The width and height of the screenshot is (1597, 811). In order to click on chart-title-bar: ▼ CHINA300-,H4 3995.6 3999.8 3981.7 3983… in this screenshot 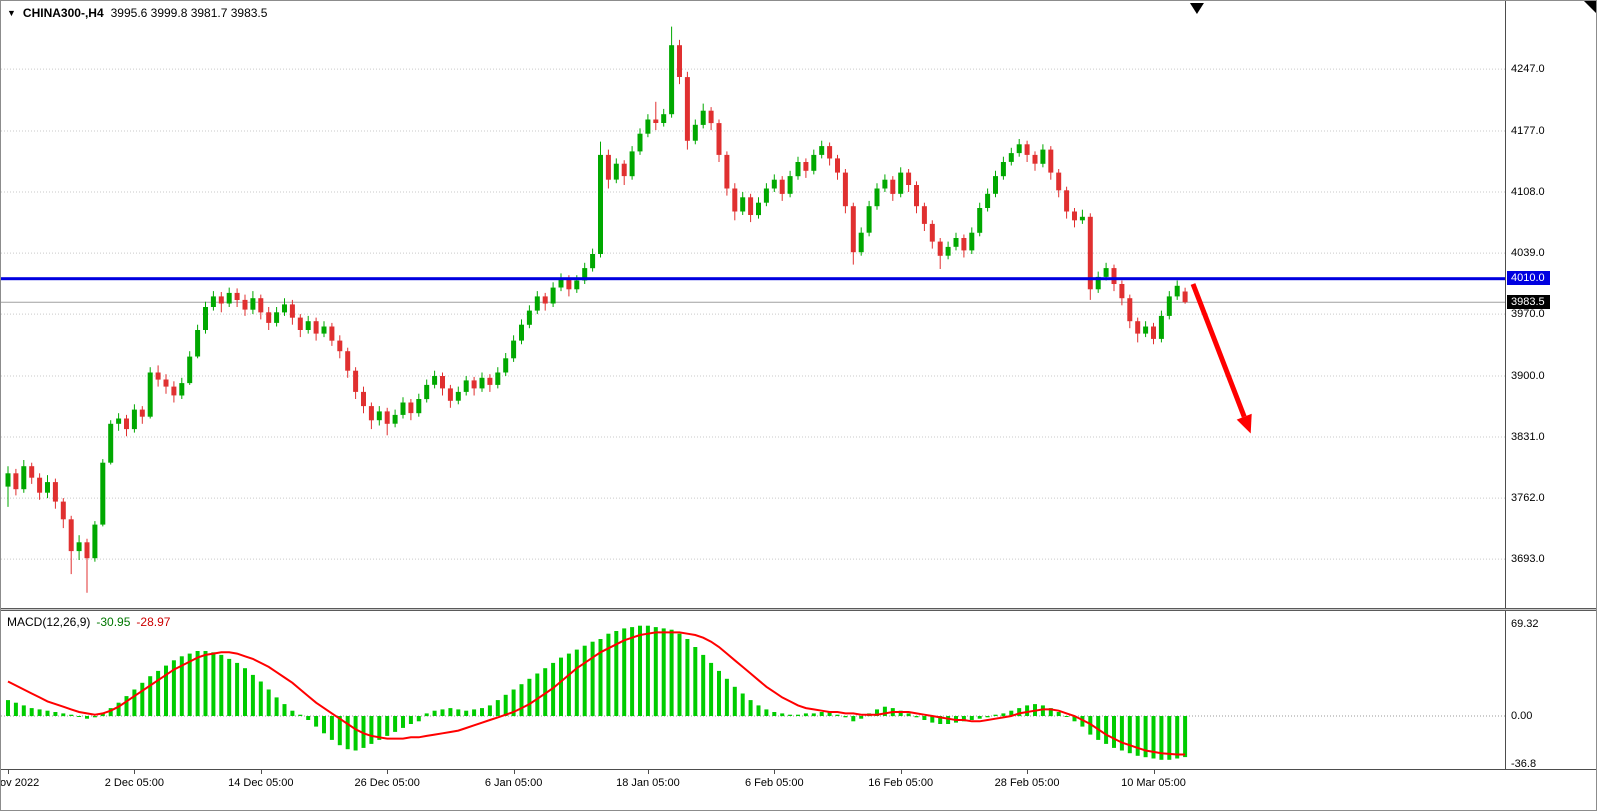, I will do `click(137, 13)`.